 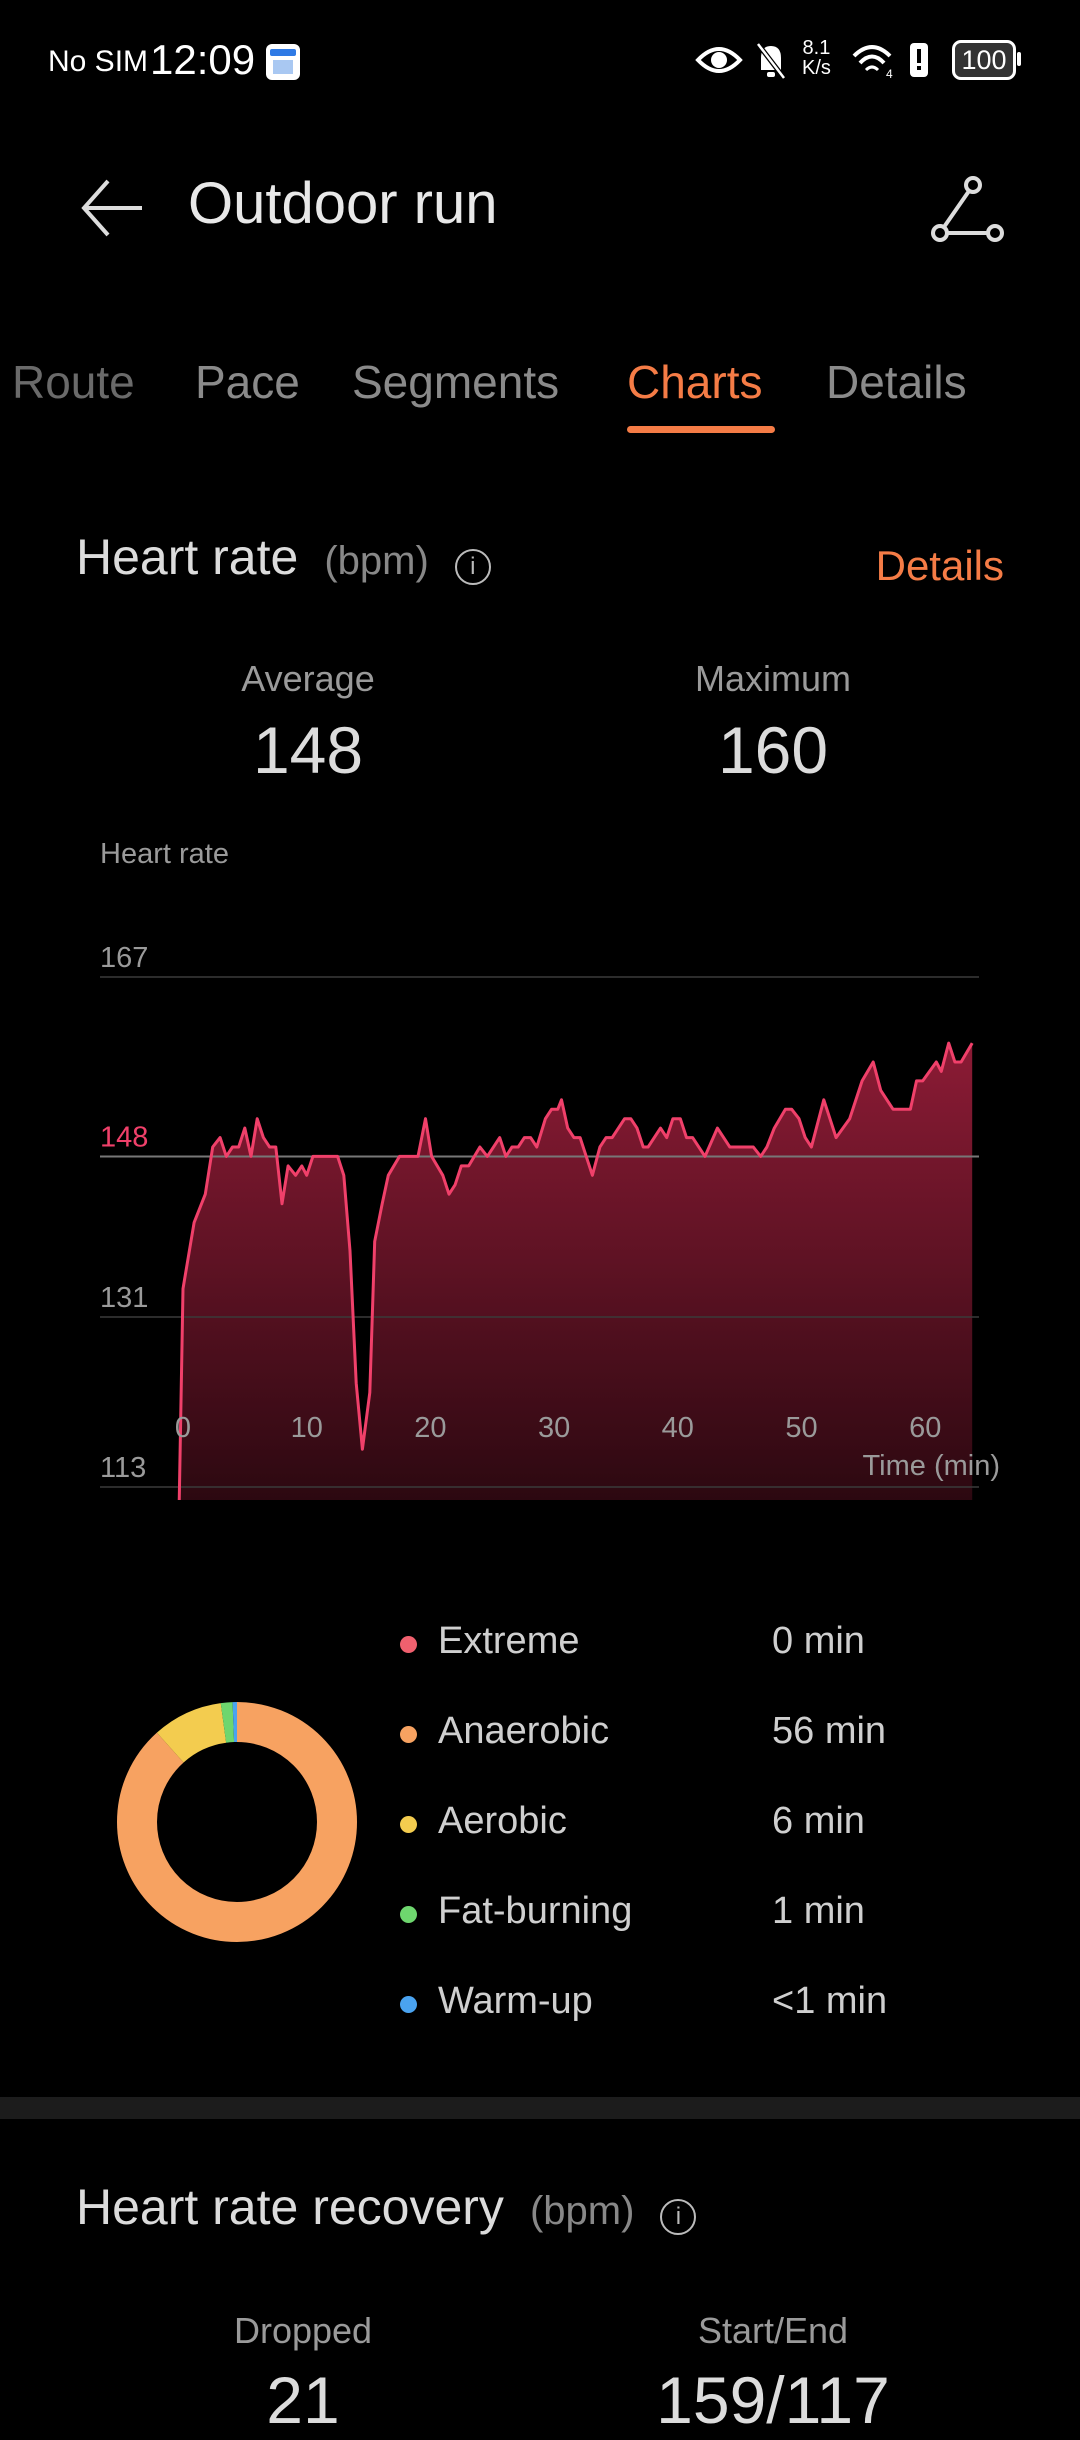 What do you see at coordinates (376, 561) in the screenshot?
I see `heart-rate-unit: (bpm)` at bounding box center [376, 561].